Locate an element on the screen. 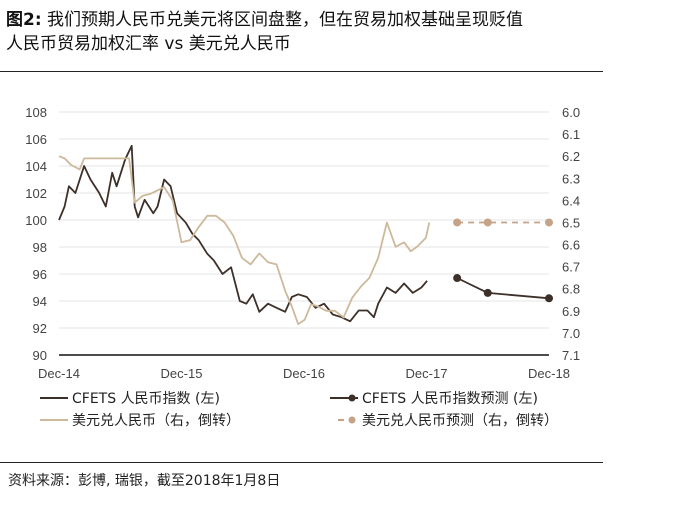 The width and height of the screenshot is (674, 506). left-tick-label: 108 is located at coordinates (36, 112).